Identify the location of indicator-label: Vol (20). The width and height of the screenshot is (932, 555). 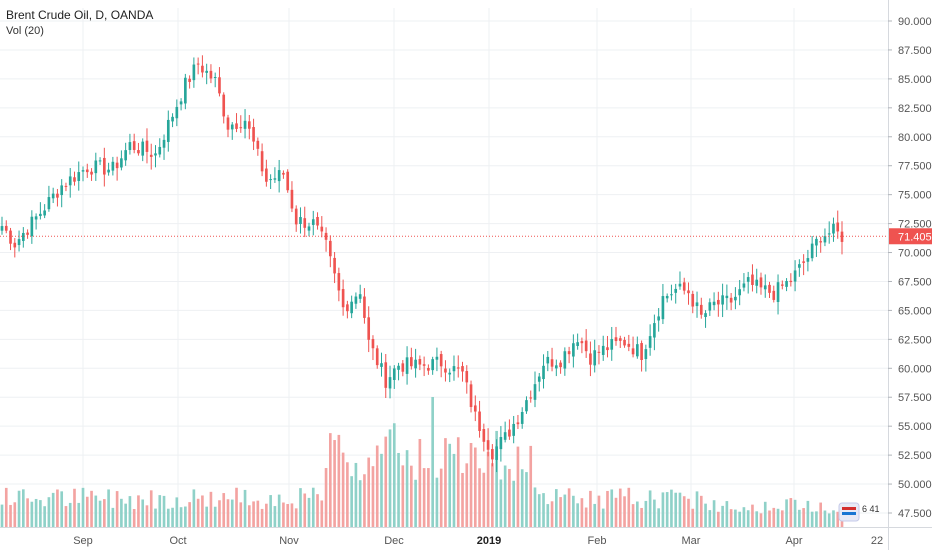
(25, 31).